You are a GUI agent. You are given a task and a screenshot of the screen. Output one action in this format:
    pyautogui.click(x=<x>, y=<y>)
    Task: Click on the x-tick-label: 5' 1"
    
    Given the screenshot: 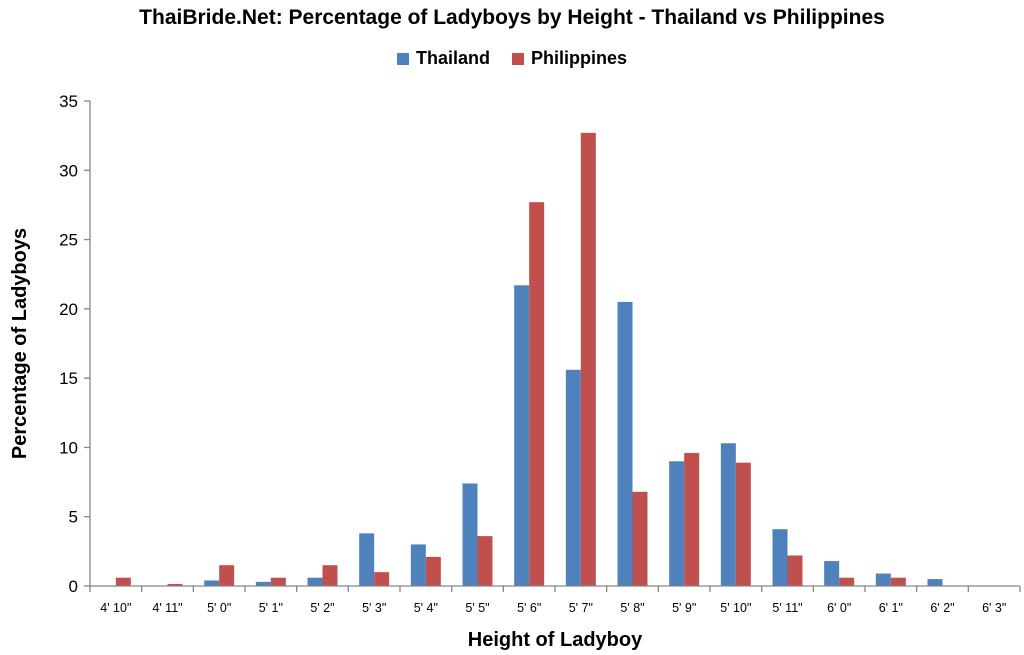 What is the action you would take?
    pyautogui.click(x=271, y=608)
    